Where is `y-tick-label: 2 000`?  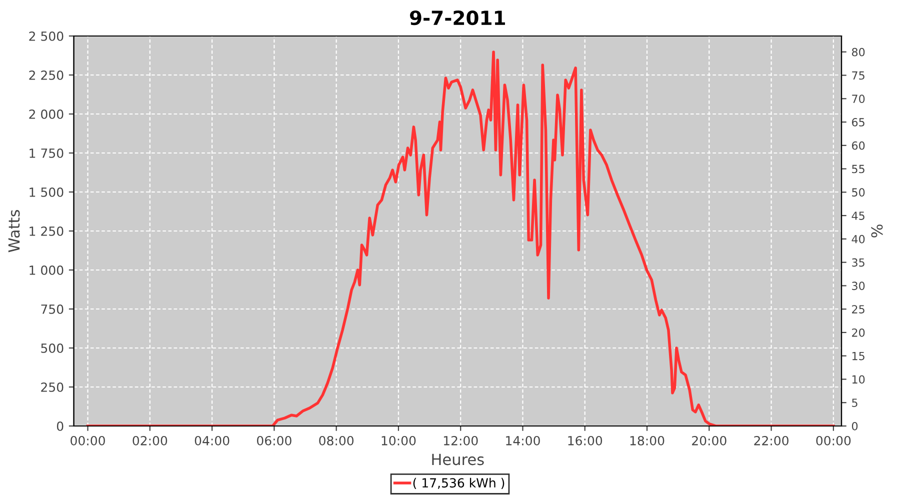
y-tick-label: 2 000 is located at coordinates (46, 114).